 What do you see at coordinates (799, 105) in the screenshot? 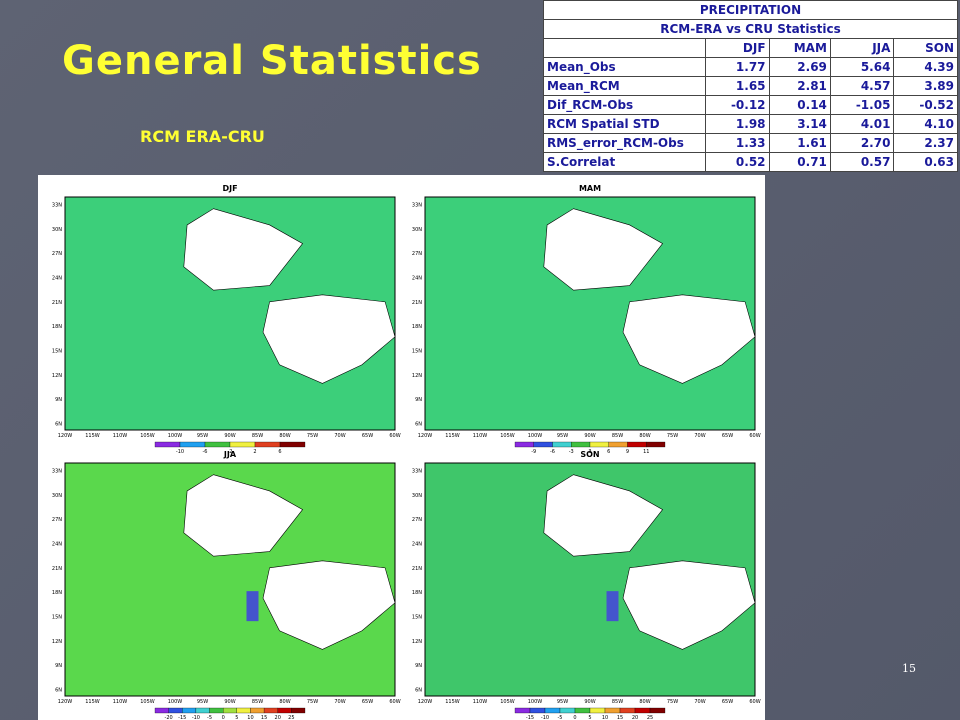
I see `table-cell: 0.14` at bounding box center [799, 105].